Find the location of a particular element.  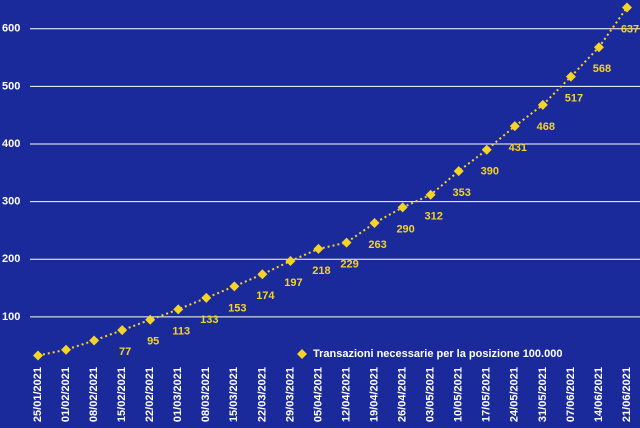

value-label: 95 is located at coordinates (153, 342).